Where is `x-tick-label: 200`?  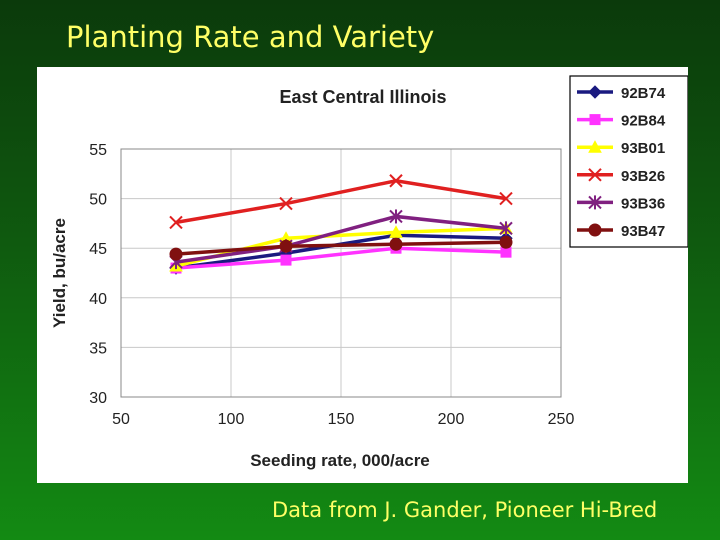 x-tick-label: 200 is located at coordinates (451, 419).